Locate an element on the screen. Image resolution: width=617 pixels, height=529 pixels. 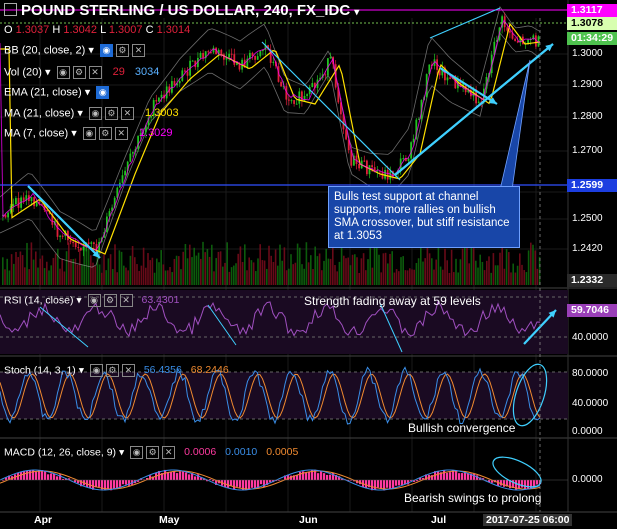
ohlc-low: 1.3007 is located at coordinates (125, 30).